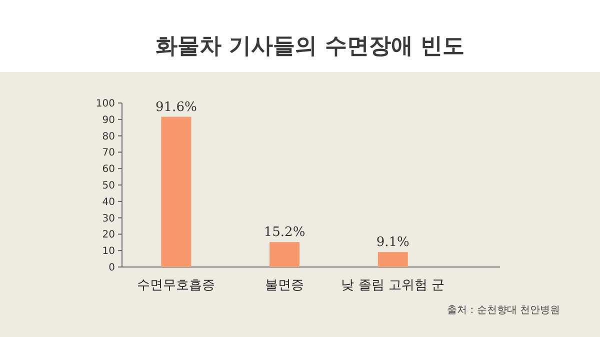 The width and height of the screenshot is (600, 337). What do you see at coordinates (108, 186) in the screenshot?
I see `y-tick-label: 50` at bounding box center [108, 186].